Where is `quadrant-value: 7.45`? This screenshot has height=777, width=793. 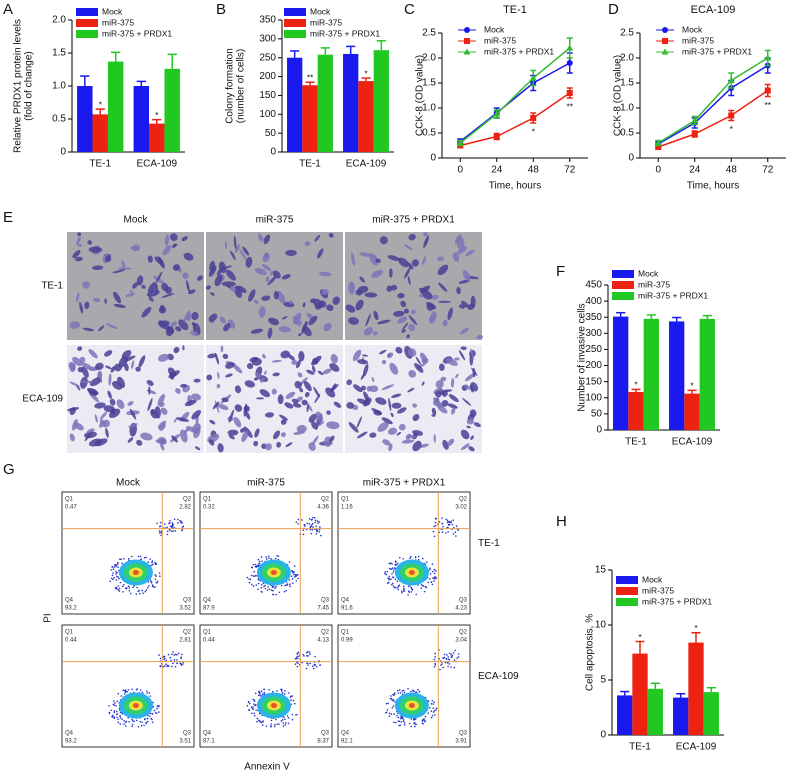 quadrant-value: 7.45 is located at coordinates (323, 609).